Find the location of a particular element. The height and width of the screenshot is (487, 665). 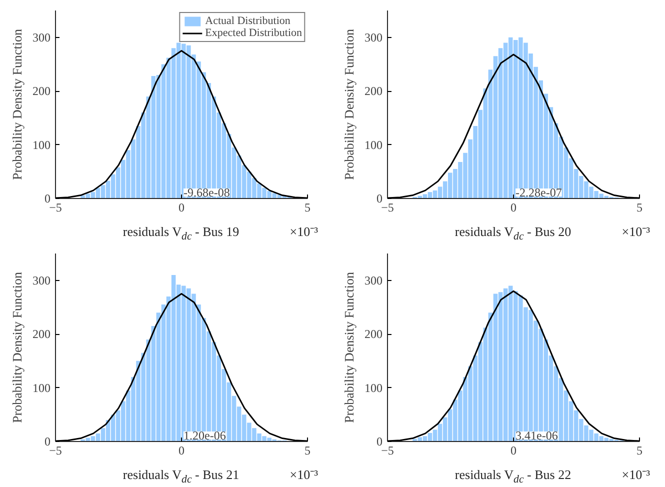

x-axis-title: residuals V$_{dc}$ - Bus 21 is located at coordinates (181, 476).